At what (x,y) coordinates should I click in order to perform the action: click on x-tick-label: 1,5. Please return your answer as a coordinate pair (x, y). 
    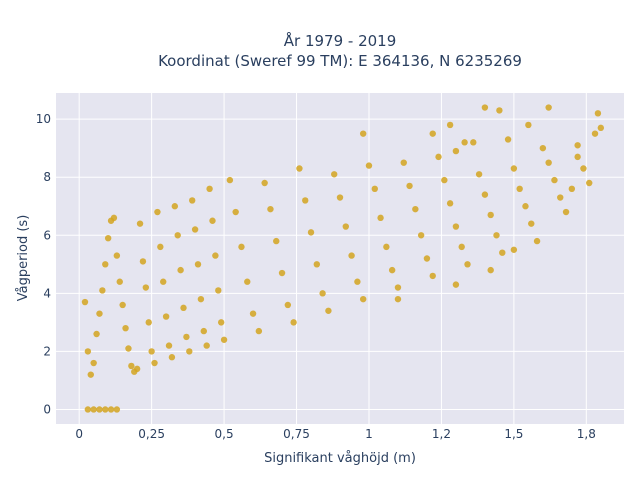
    Looking at the image, I should click on (513, 434).